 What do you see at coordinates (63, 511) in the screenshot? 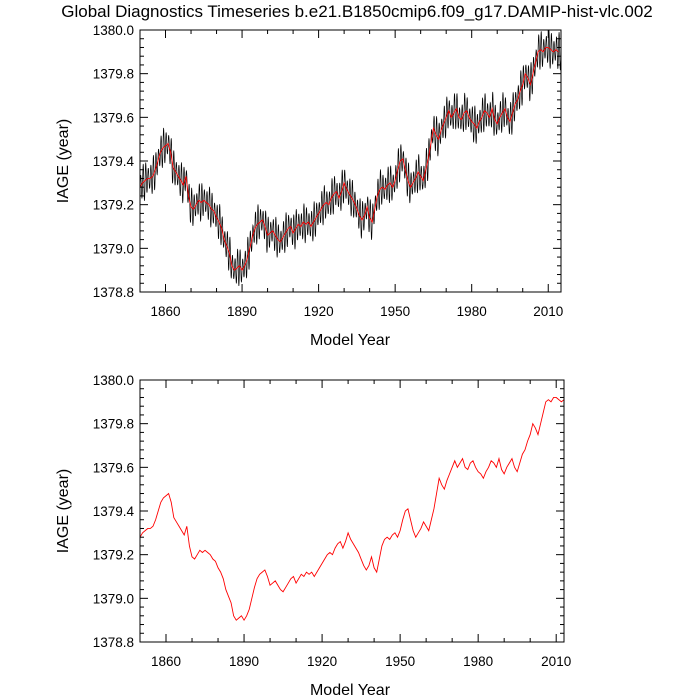
I see `bottom-y-axis-label: IAGE (year)` at bounding box center [63, 511].